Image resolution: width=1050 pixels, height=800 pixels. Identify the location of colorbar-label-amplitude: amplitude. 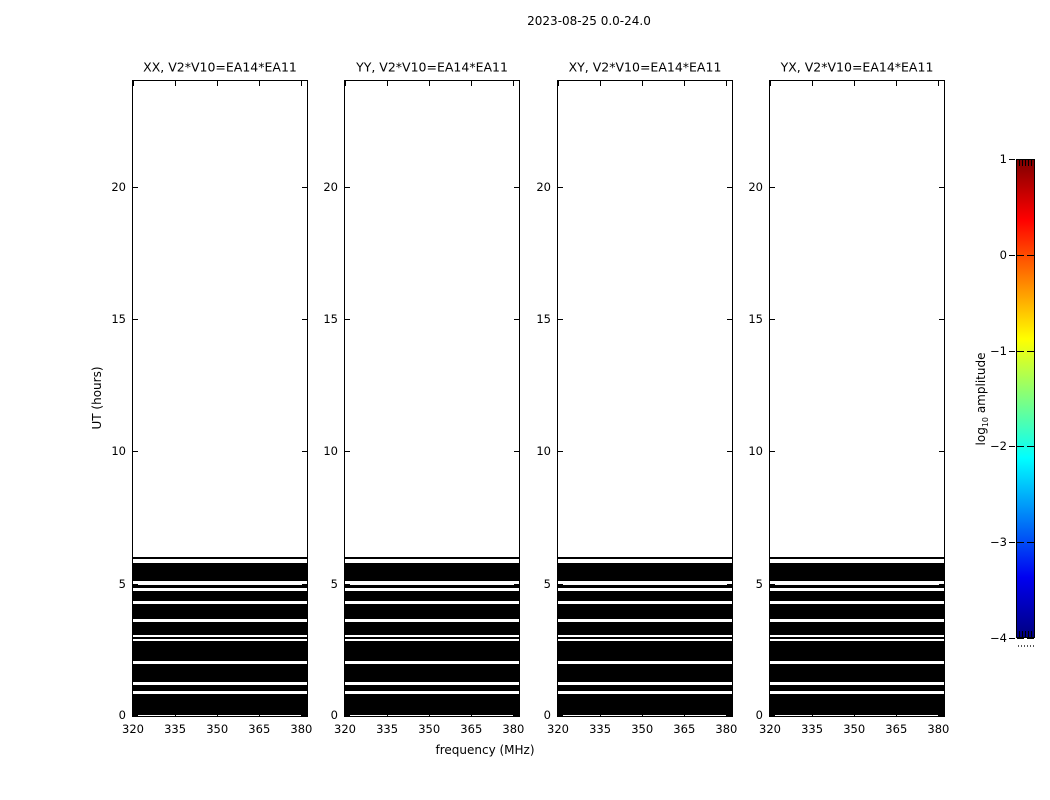
(980, 384).